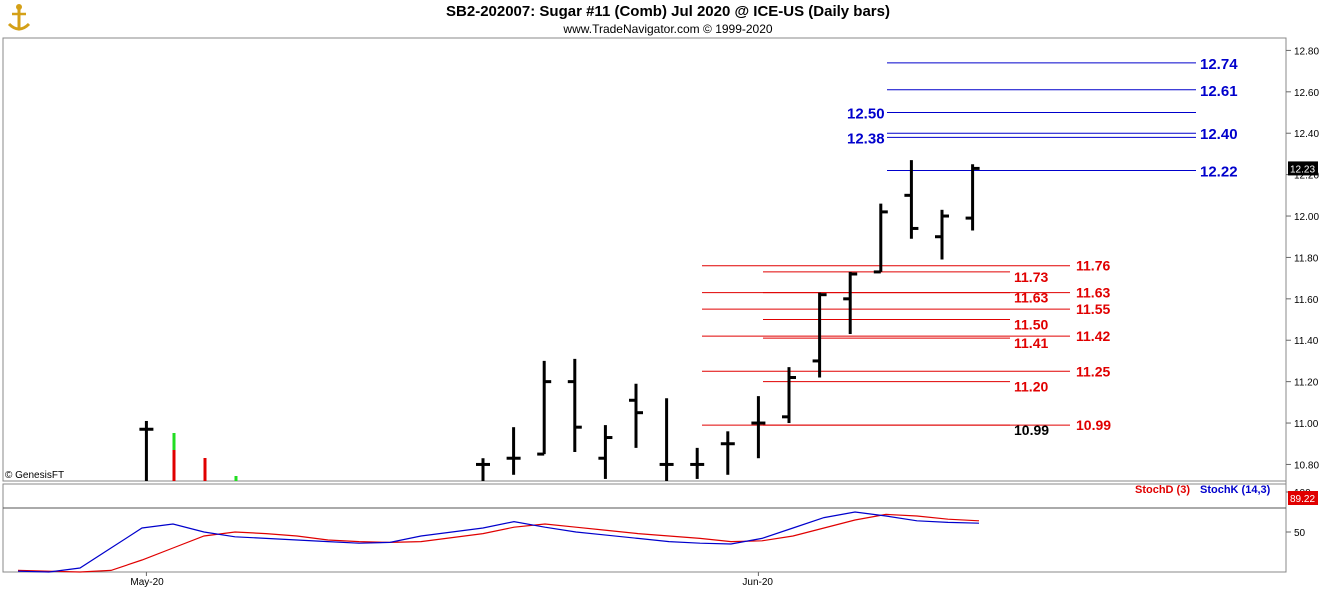 Image resolution: width=1336 pixels, height=591 pixels. I want to click on red-level-label: 11.41, so click(1031, 343).